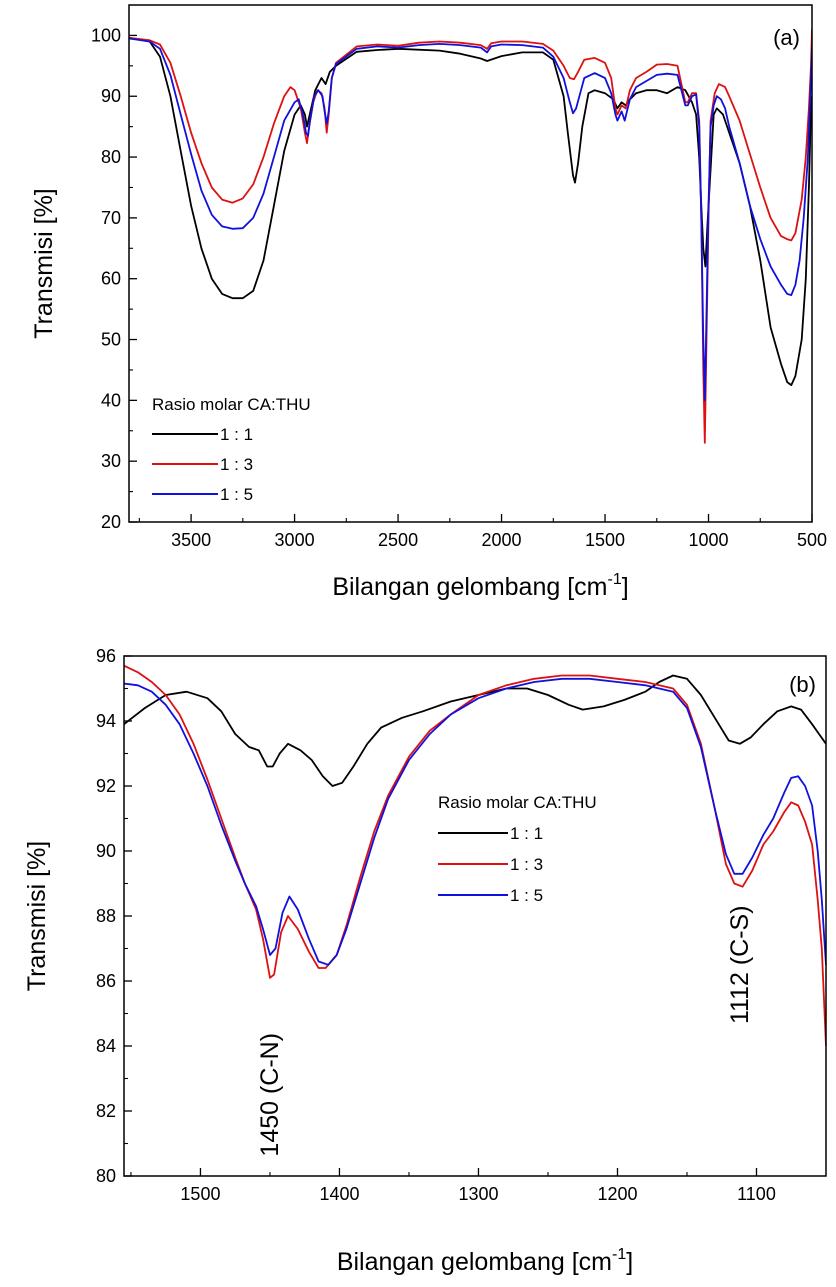  I want to click on y-tick-label-b-1: 82, so click(106, 1111).